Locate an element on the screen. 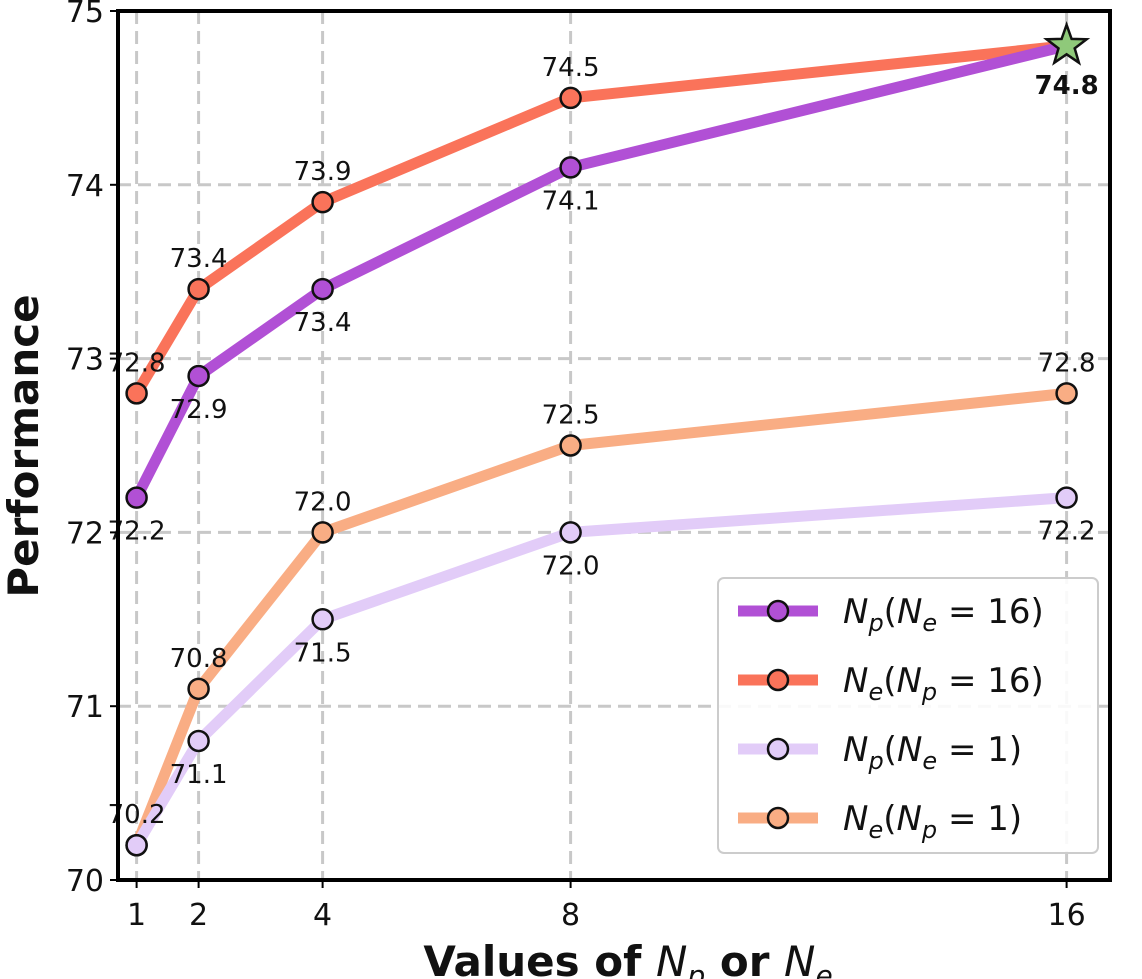  data-label: 70.8 is located at coordinates (199, 659).